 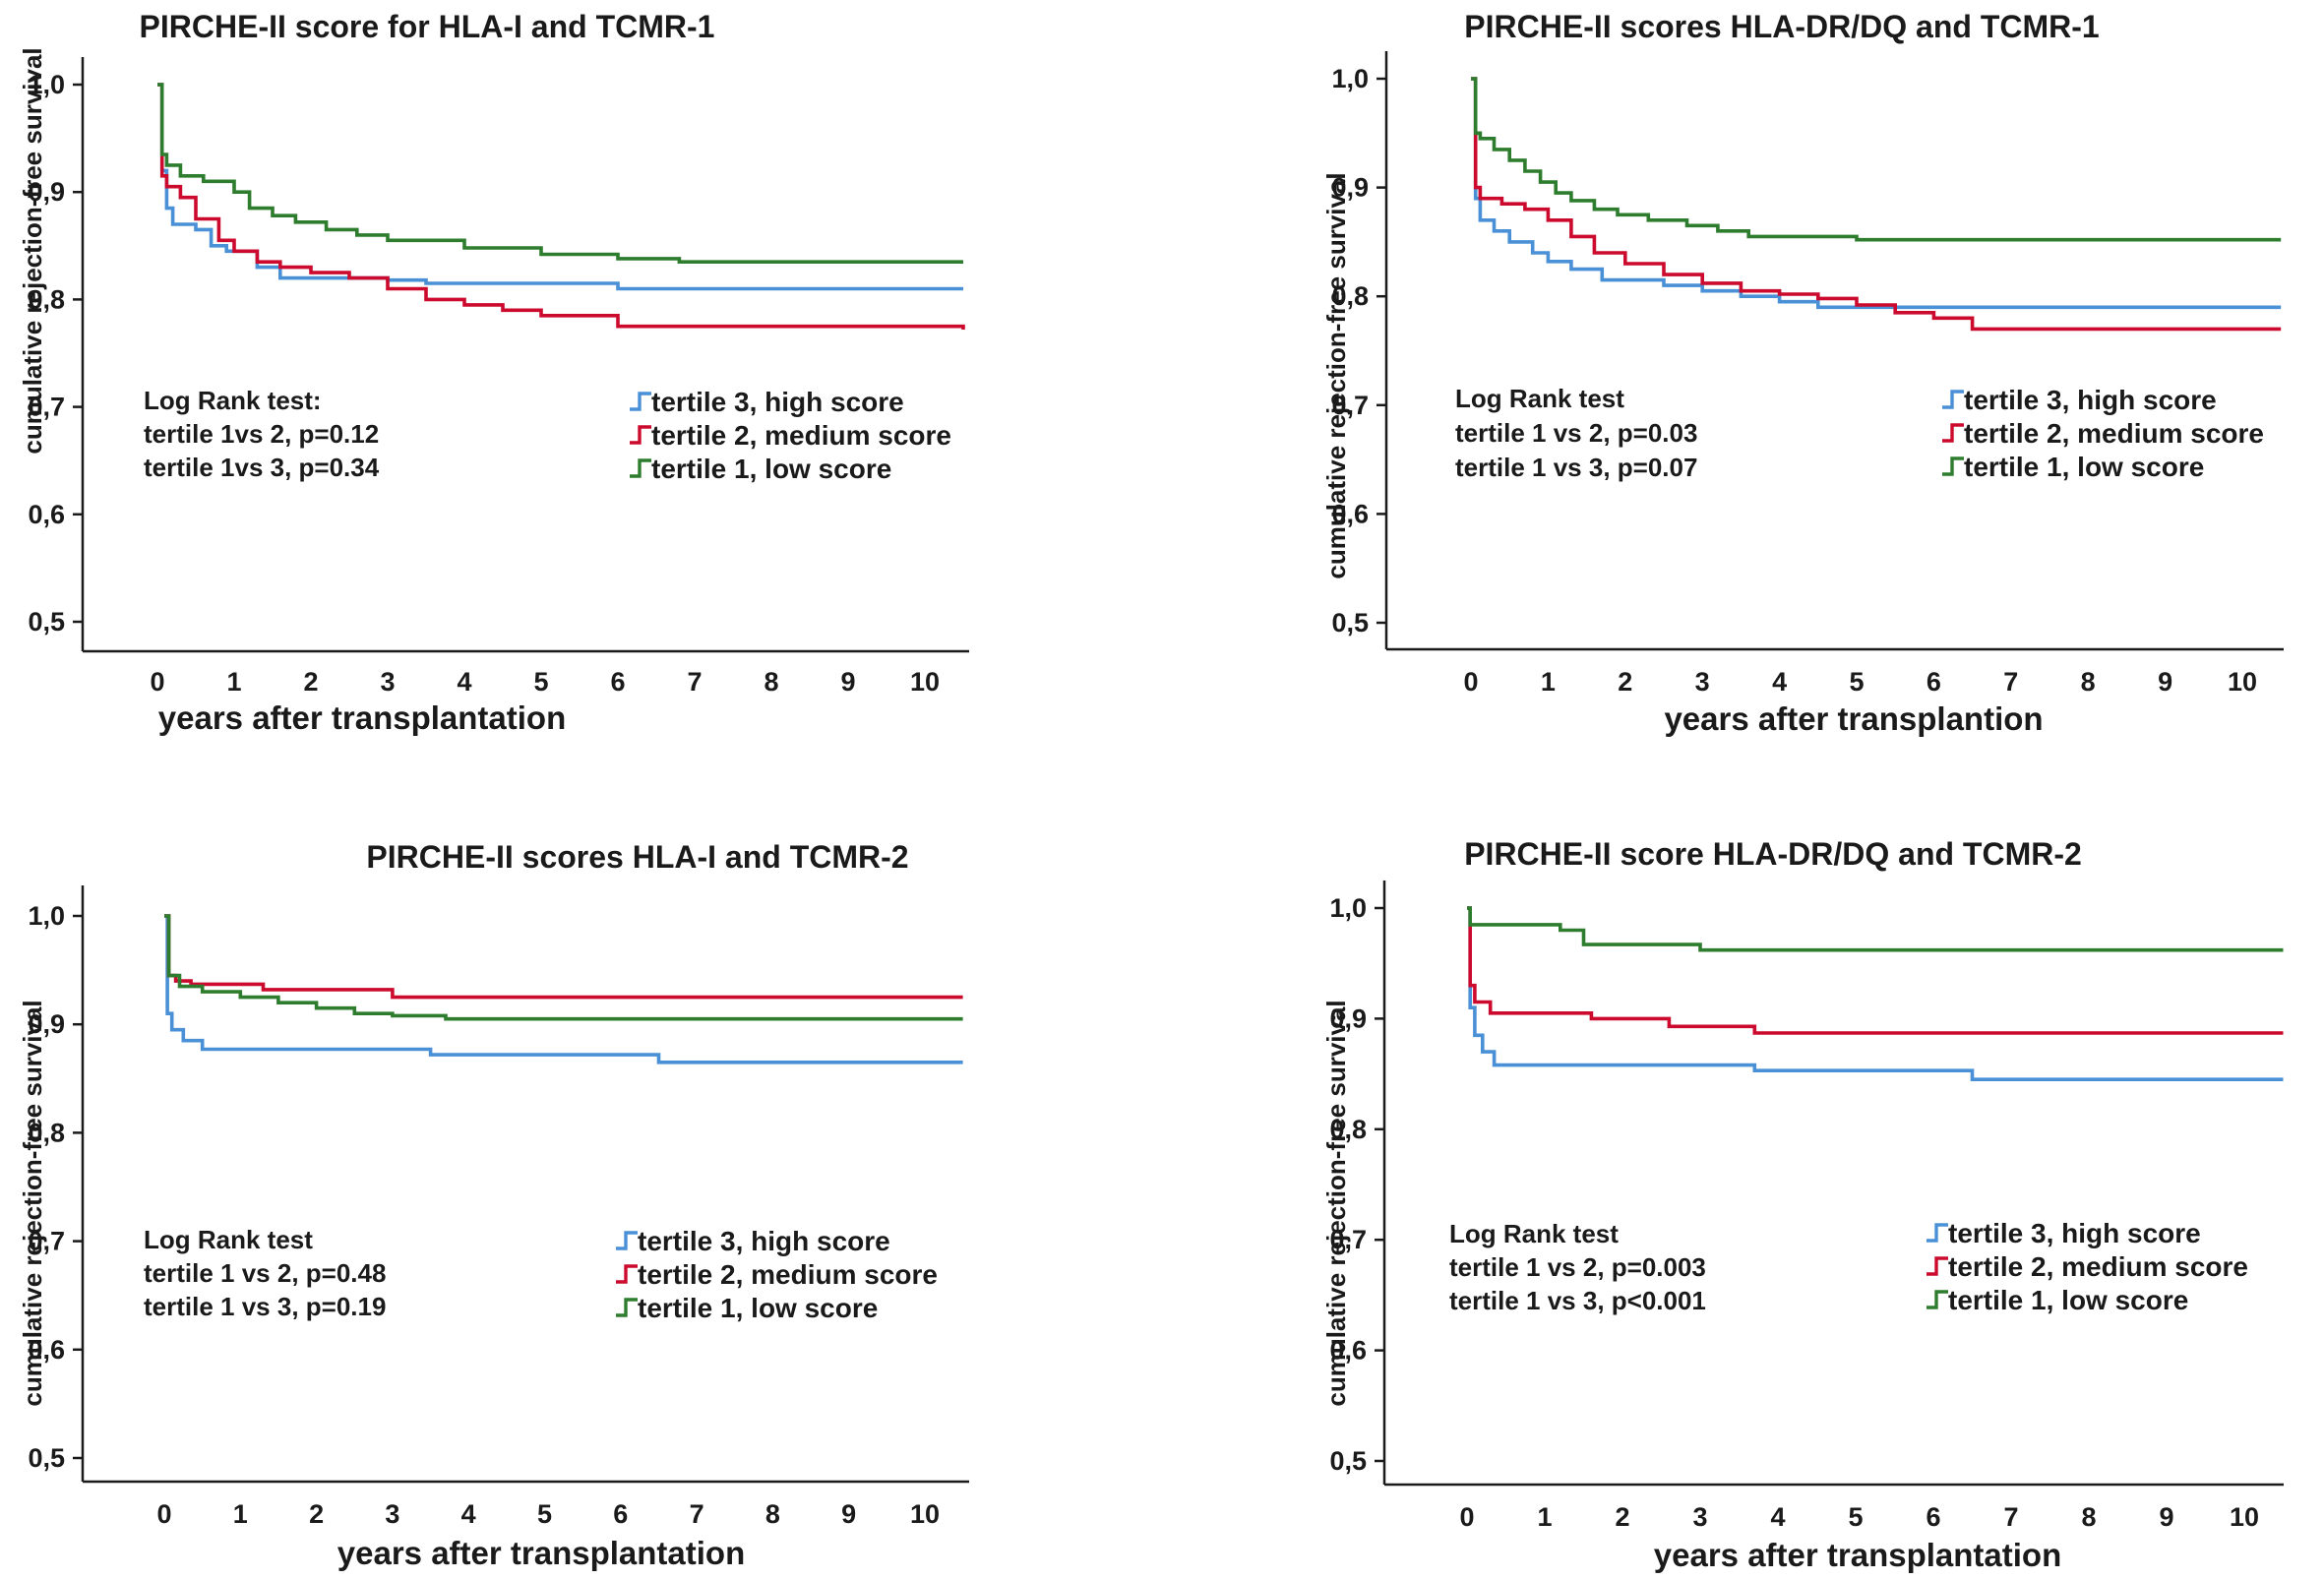 What do you see at coordinates (262, 468) in the screenshot?
I see `log-rank-stat-1vs3: tertile 1vs 3, p=0.34` at bounding box center [262, 468].